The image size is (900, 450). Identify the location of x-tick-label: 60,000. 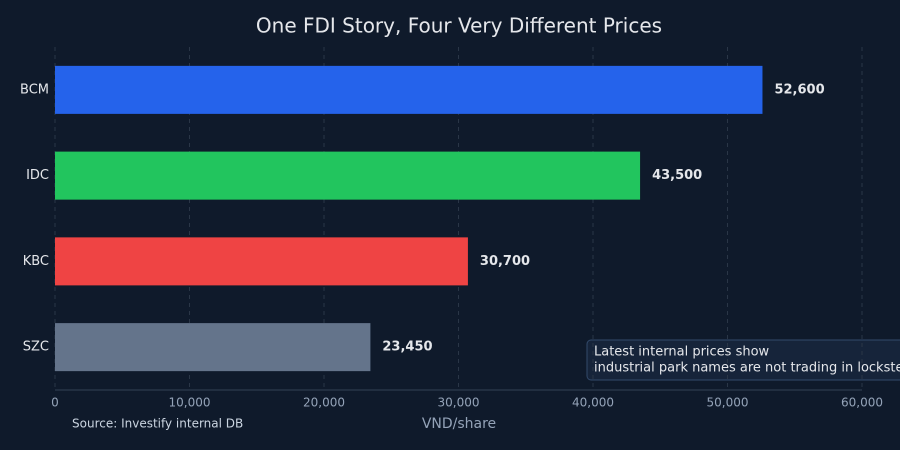
(862, 403).